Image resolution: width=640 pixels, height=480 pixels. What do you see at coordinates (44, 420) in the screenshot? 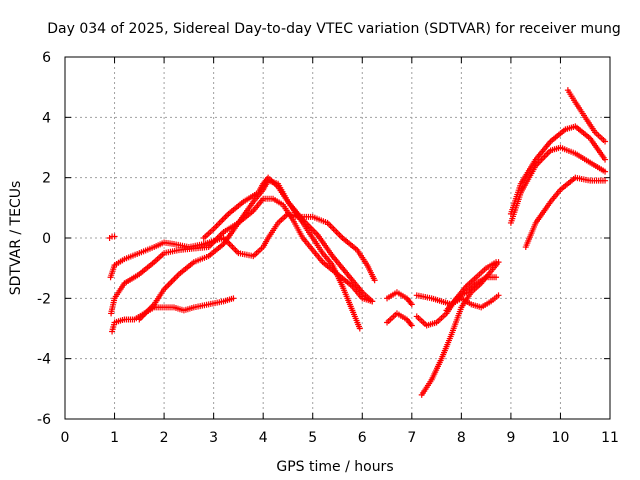
I see `y-tick-label: -6` at bounding box center [44, 420].